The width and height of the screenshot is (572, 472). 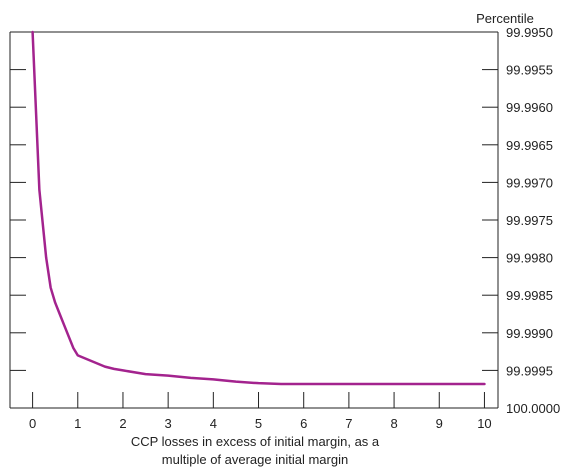 I want to click on y-tick-label: 99.9985, so click(x=529, y=295).